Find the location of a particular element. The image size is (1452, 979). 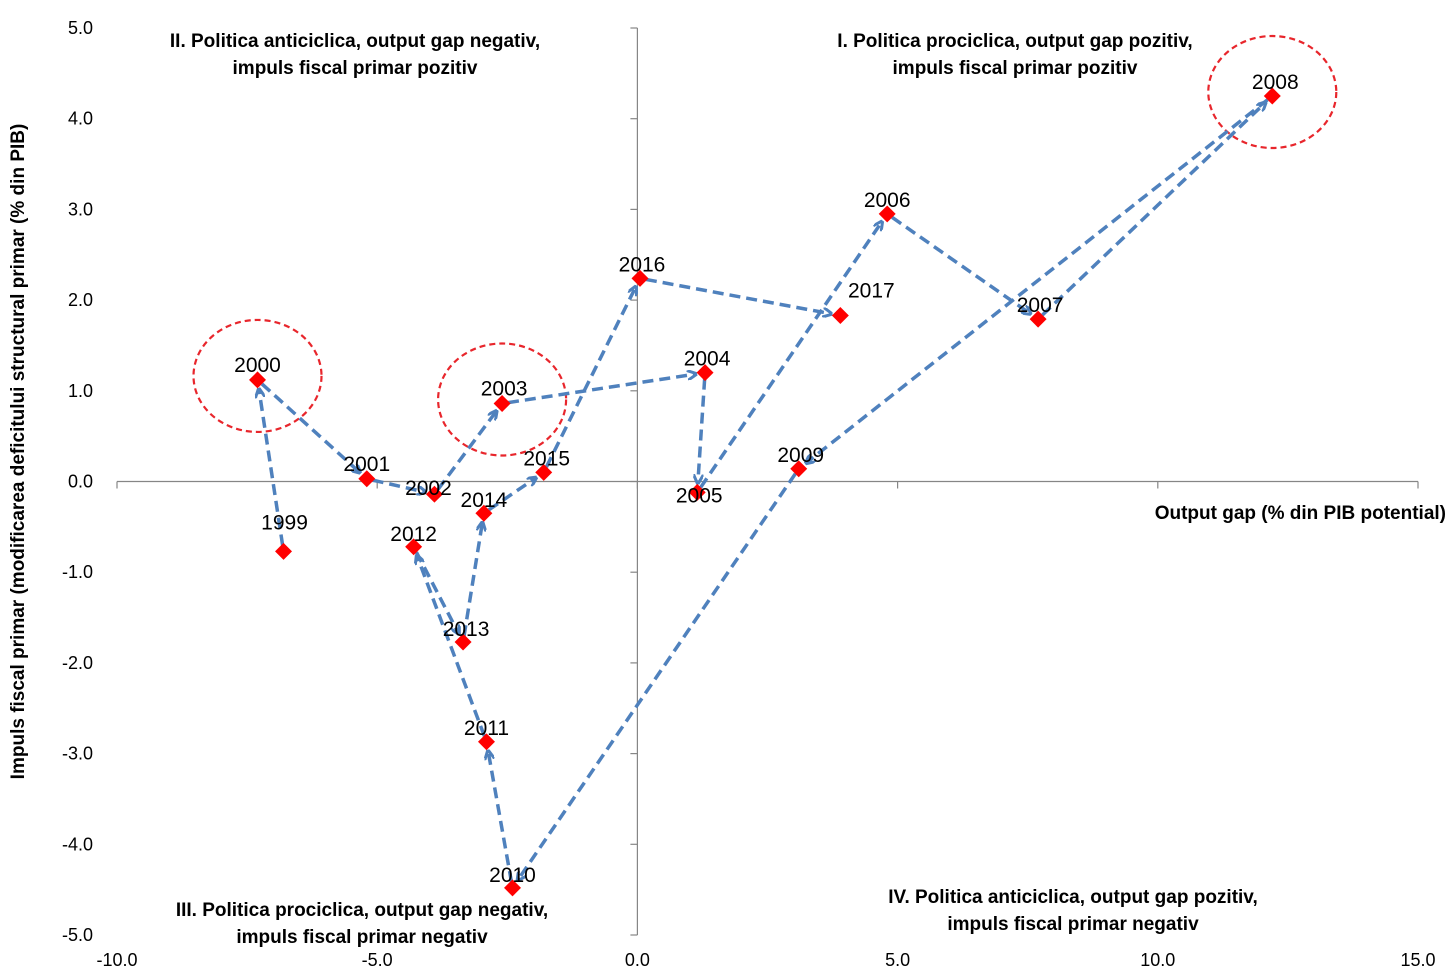

y-tick-label: -1.0 is located at coordinates (77, 572).